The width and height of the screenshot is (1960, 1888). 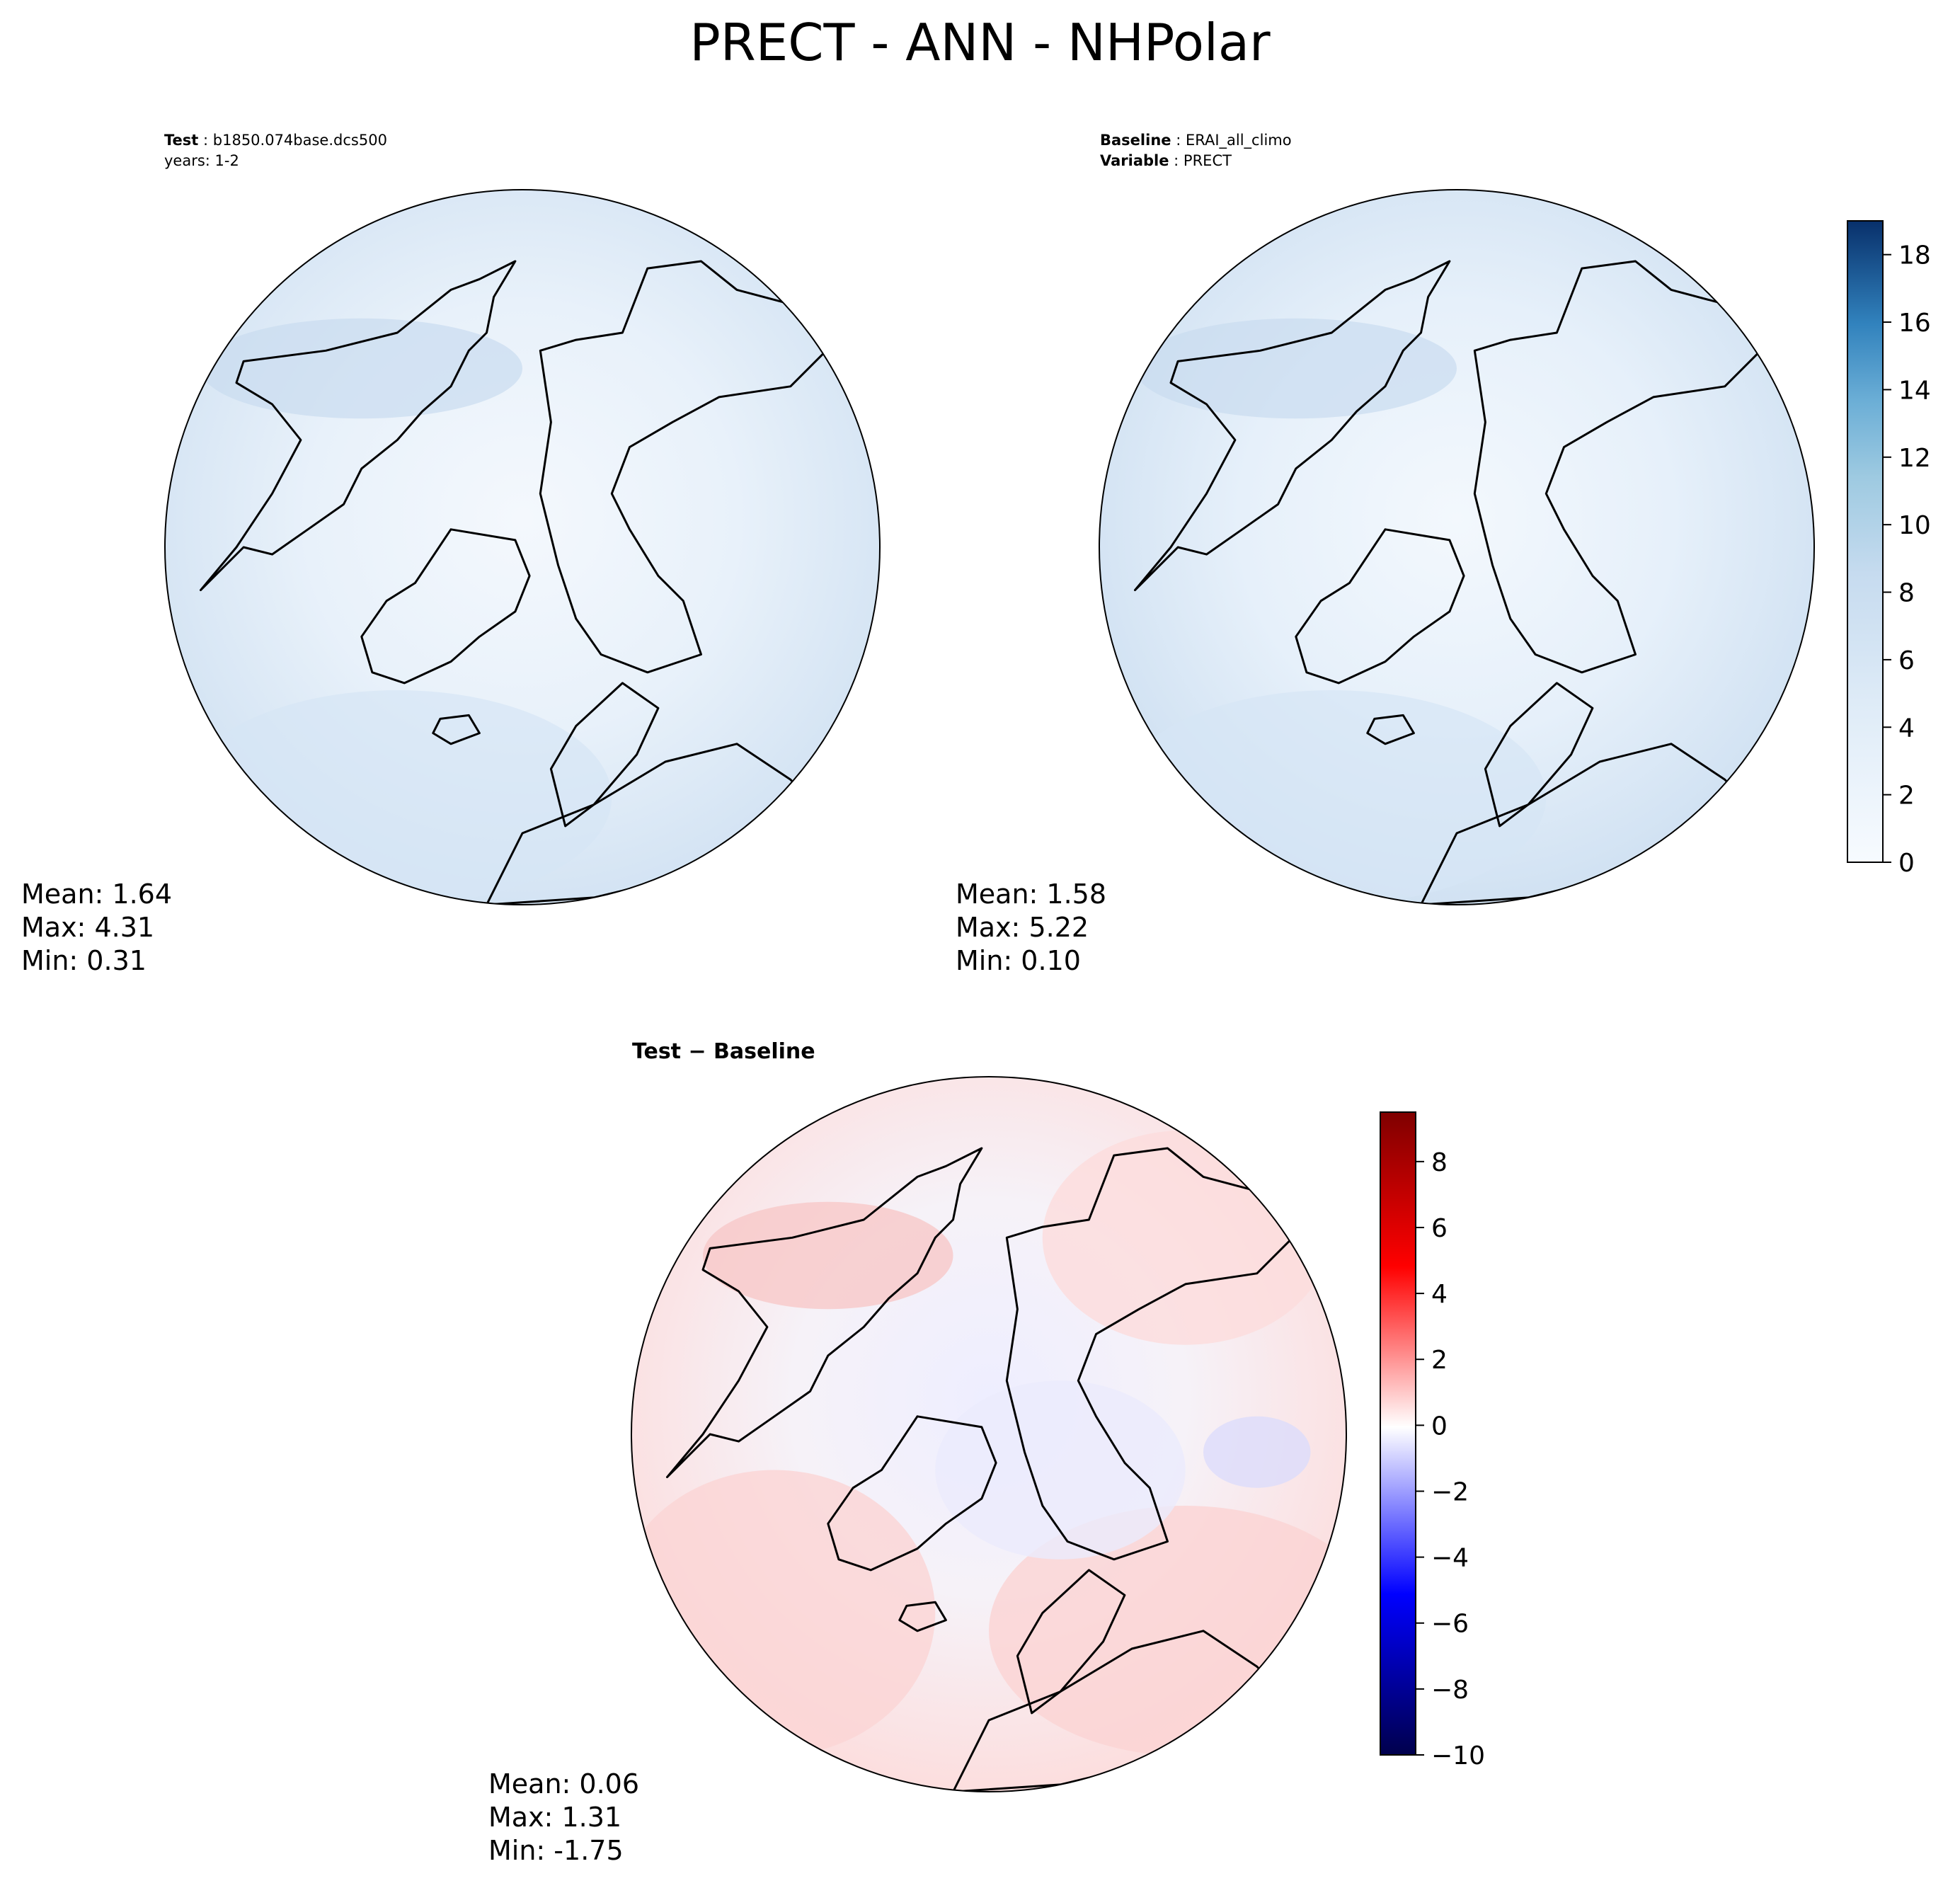 I want to click on diff-coastline-canada, so click(x=824, y=1313).